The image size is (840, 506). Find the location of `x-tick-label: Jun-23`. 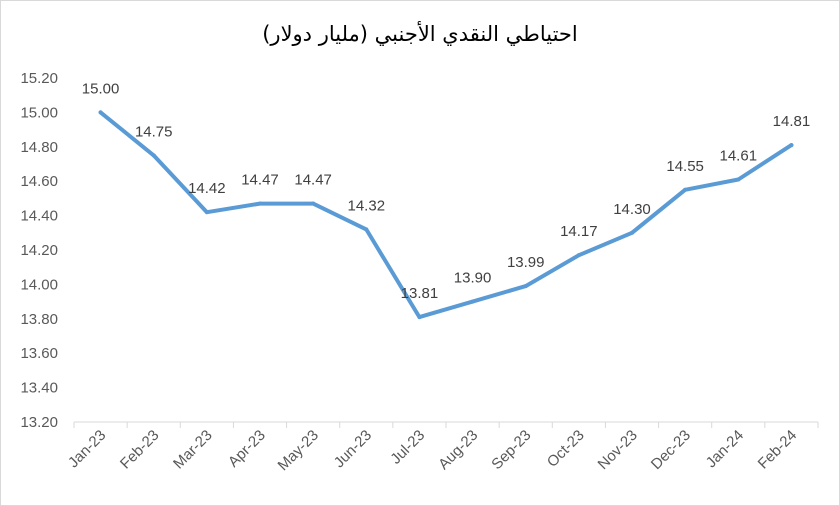

x-tick-label: Jun-23 is located at coordinates (353, 449).